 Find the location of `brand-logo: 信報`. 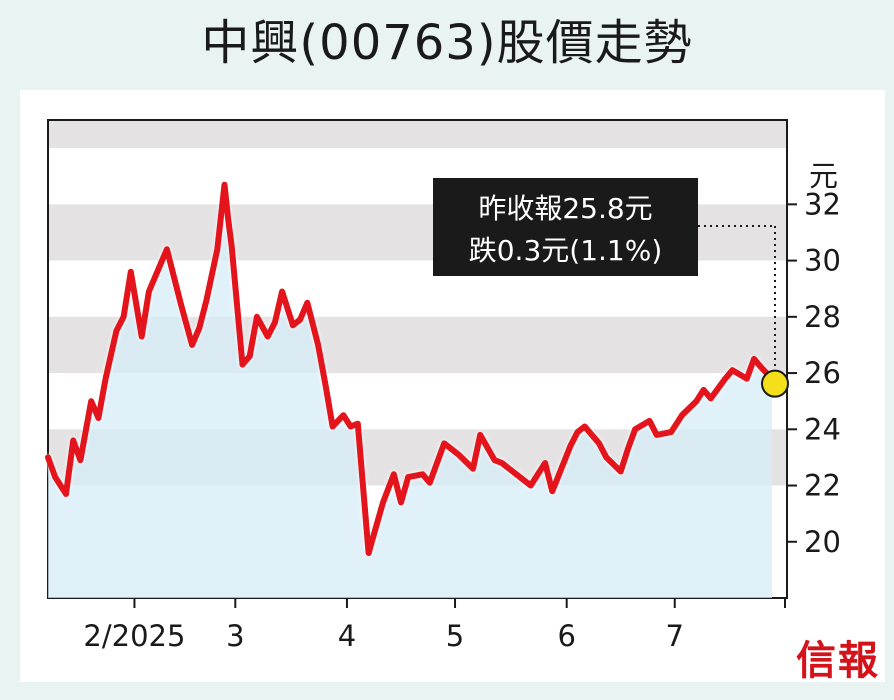

brand-logo: 信報 is located at coordinates (838, 660).